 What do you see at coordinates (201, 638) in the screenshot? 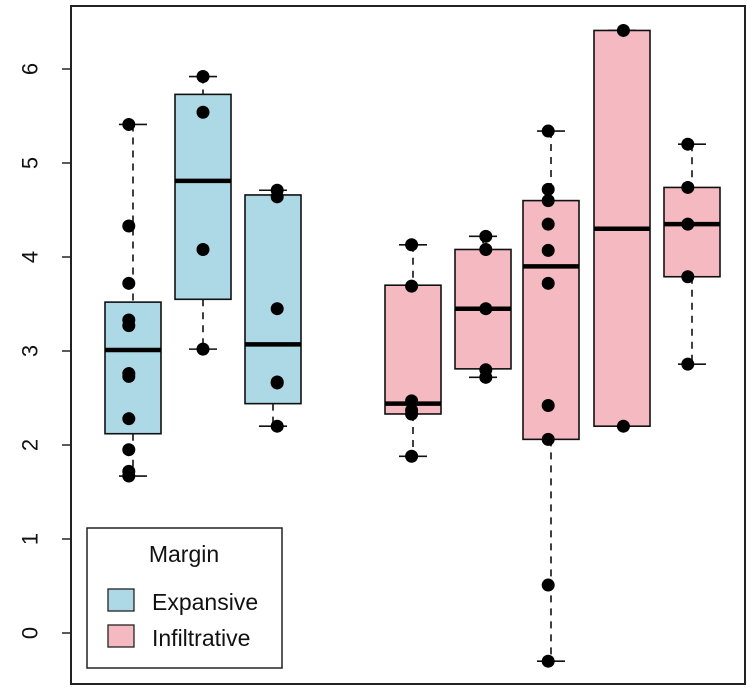
I see `legend-label-infiltrative: Infiltrative` at bounding box center [201, 638].